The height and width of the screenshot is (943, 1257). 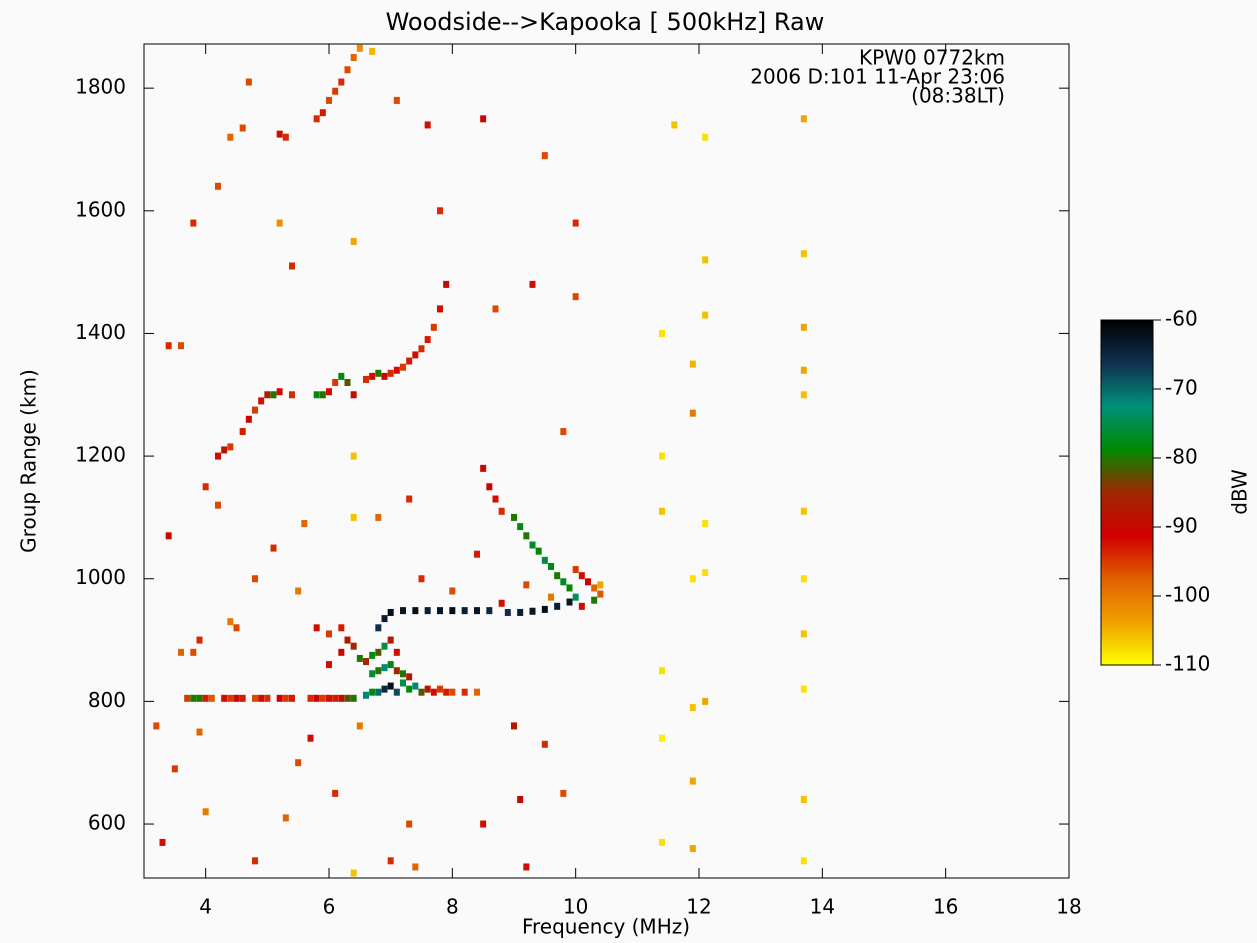 What do you see at coordinates (452, 907) in the screenshot?
I see `x-tick-label: 8` at bounding box center [452, 907].